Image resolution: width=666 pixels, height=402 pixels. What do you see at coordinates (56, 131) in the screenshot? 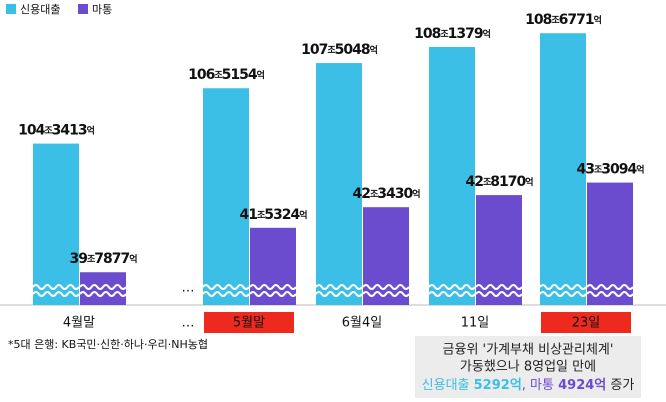
I see `value-label: 104조3413억` at bounding box center [56, 131].